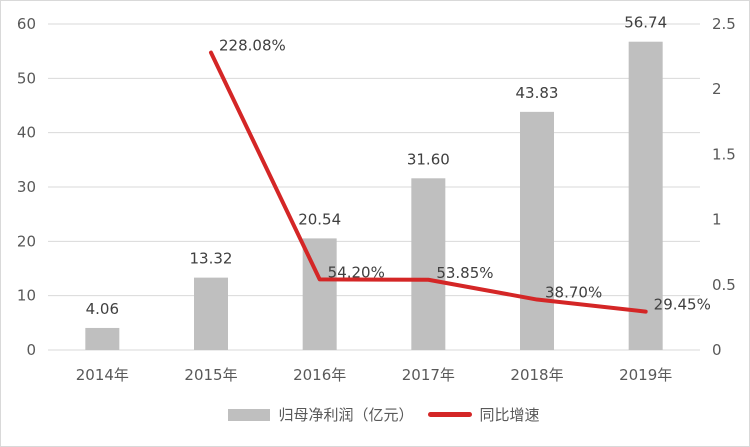 The width and height of the screenshot is (750, 447). Describe the element at coordinates (717, 89) in the screenshot. I see `y-right-tick-label: 2` at that location.